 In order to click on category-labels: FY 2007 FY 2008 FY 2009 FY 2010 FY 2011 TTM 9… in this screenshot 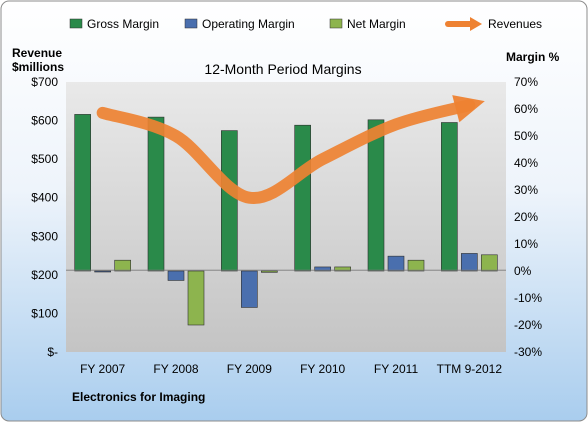, I will do `click(291, 369)`.